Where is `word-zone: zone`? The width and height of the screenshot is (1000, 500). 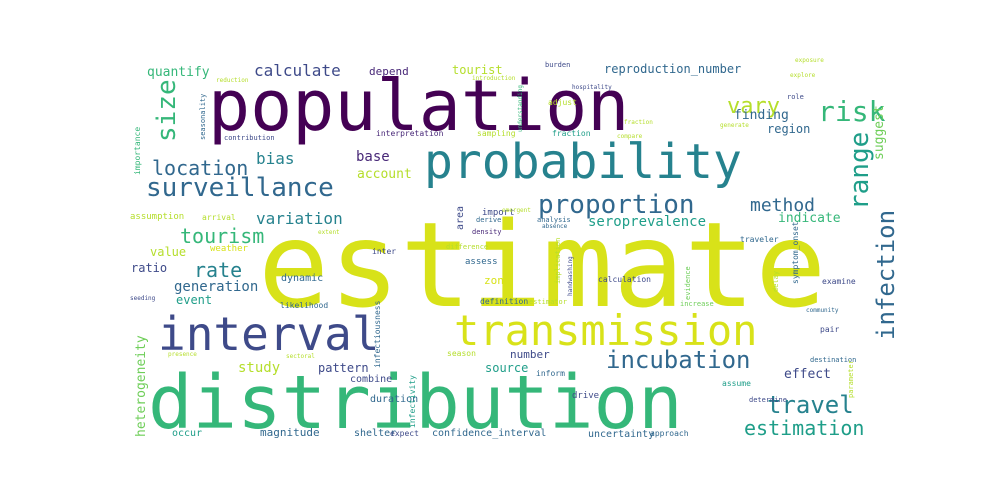
word-zone: zone is located at coordinates (497, 280).